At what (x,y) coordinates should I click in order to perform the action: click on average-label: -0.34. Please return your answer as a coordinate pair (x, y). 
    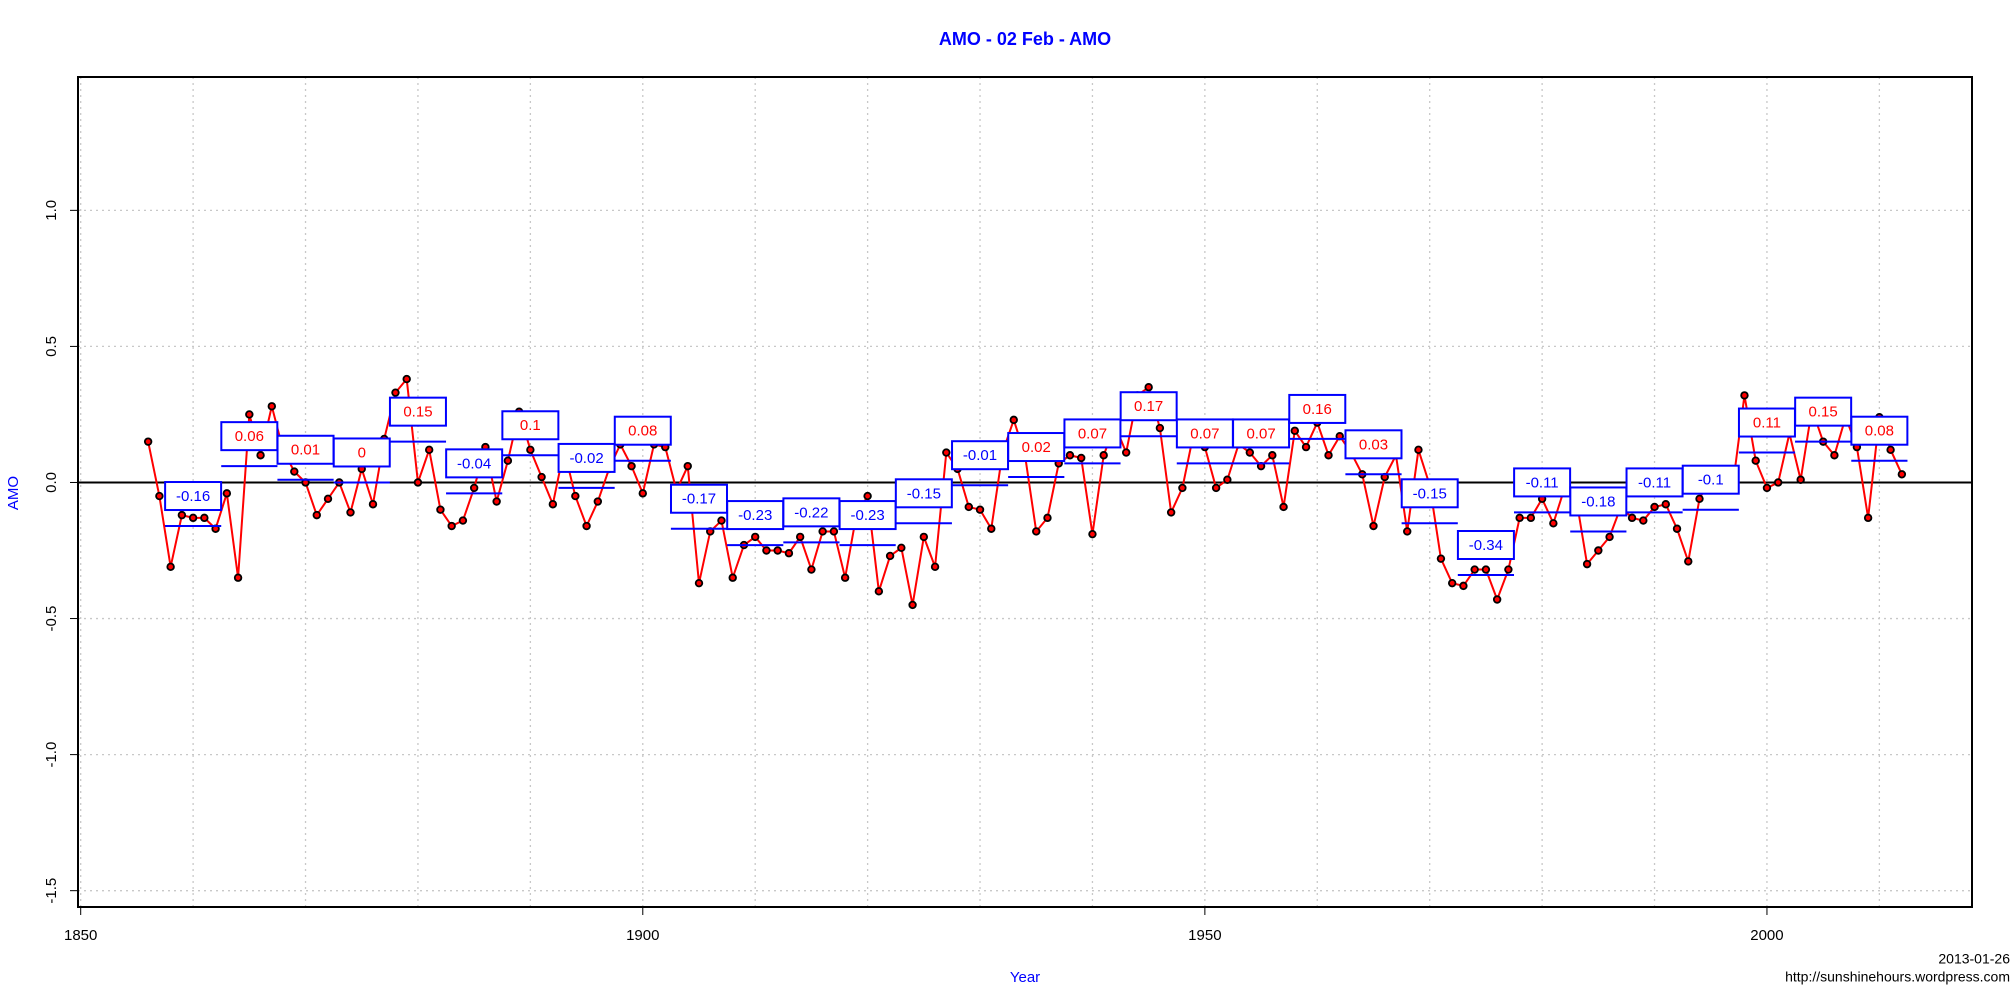
    Looking at the image, I should click on (1486, 545).